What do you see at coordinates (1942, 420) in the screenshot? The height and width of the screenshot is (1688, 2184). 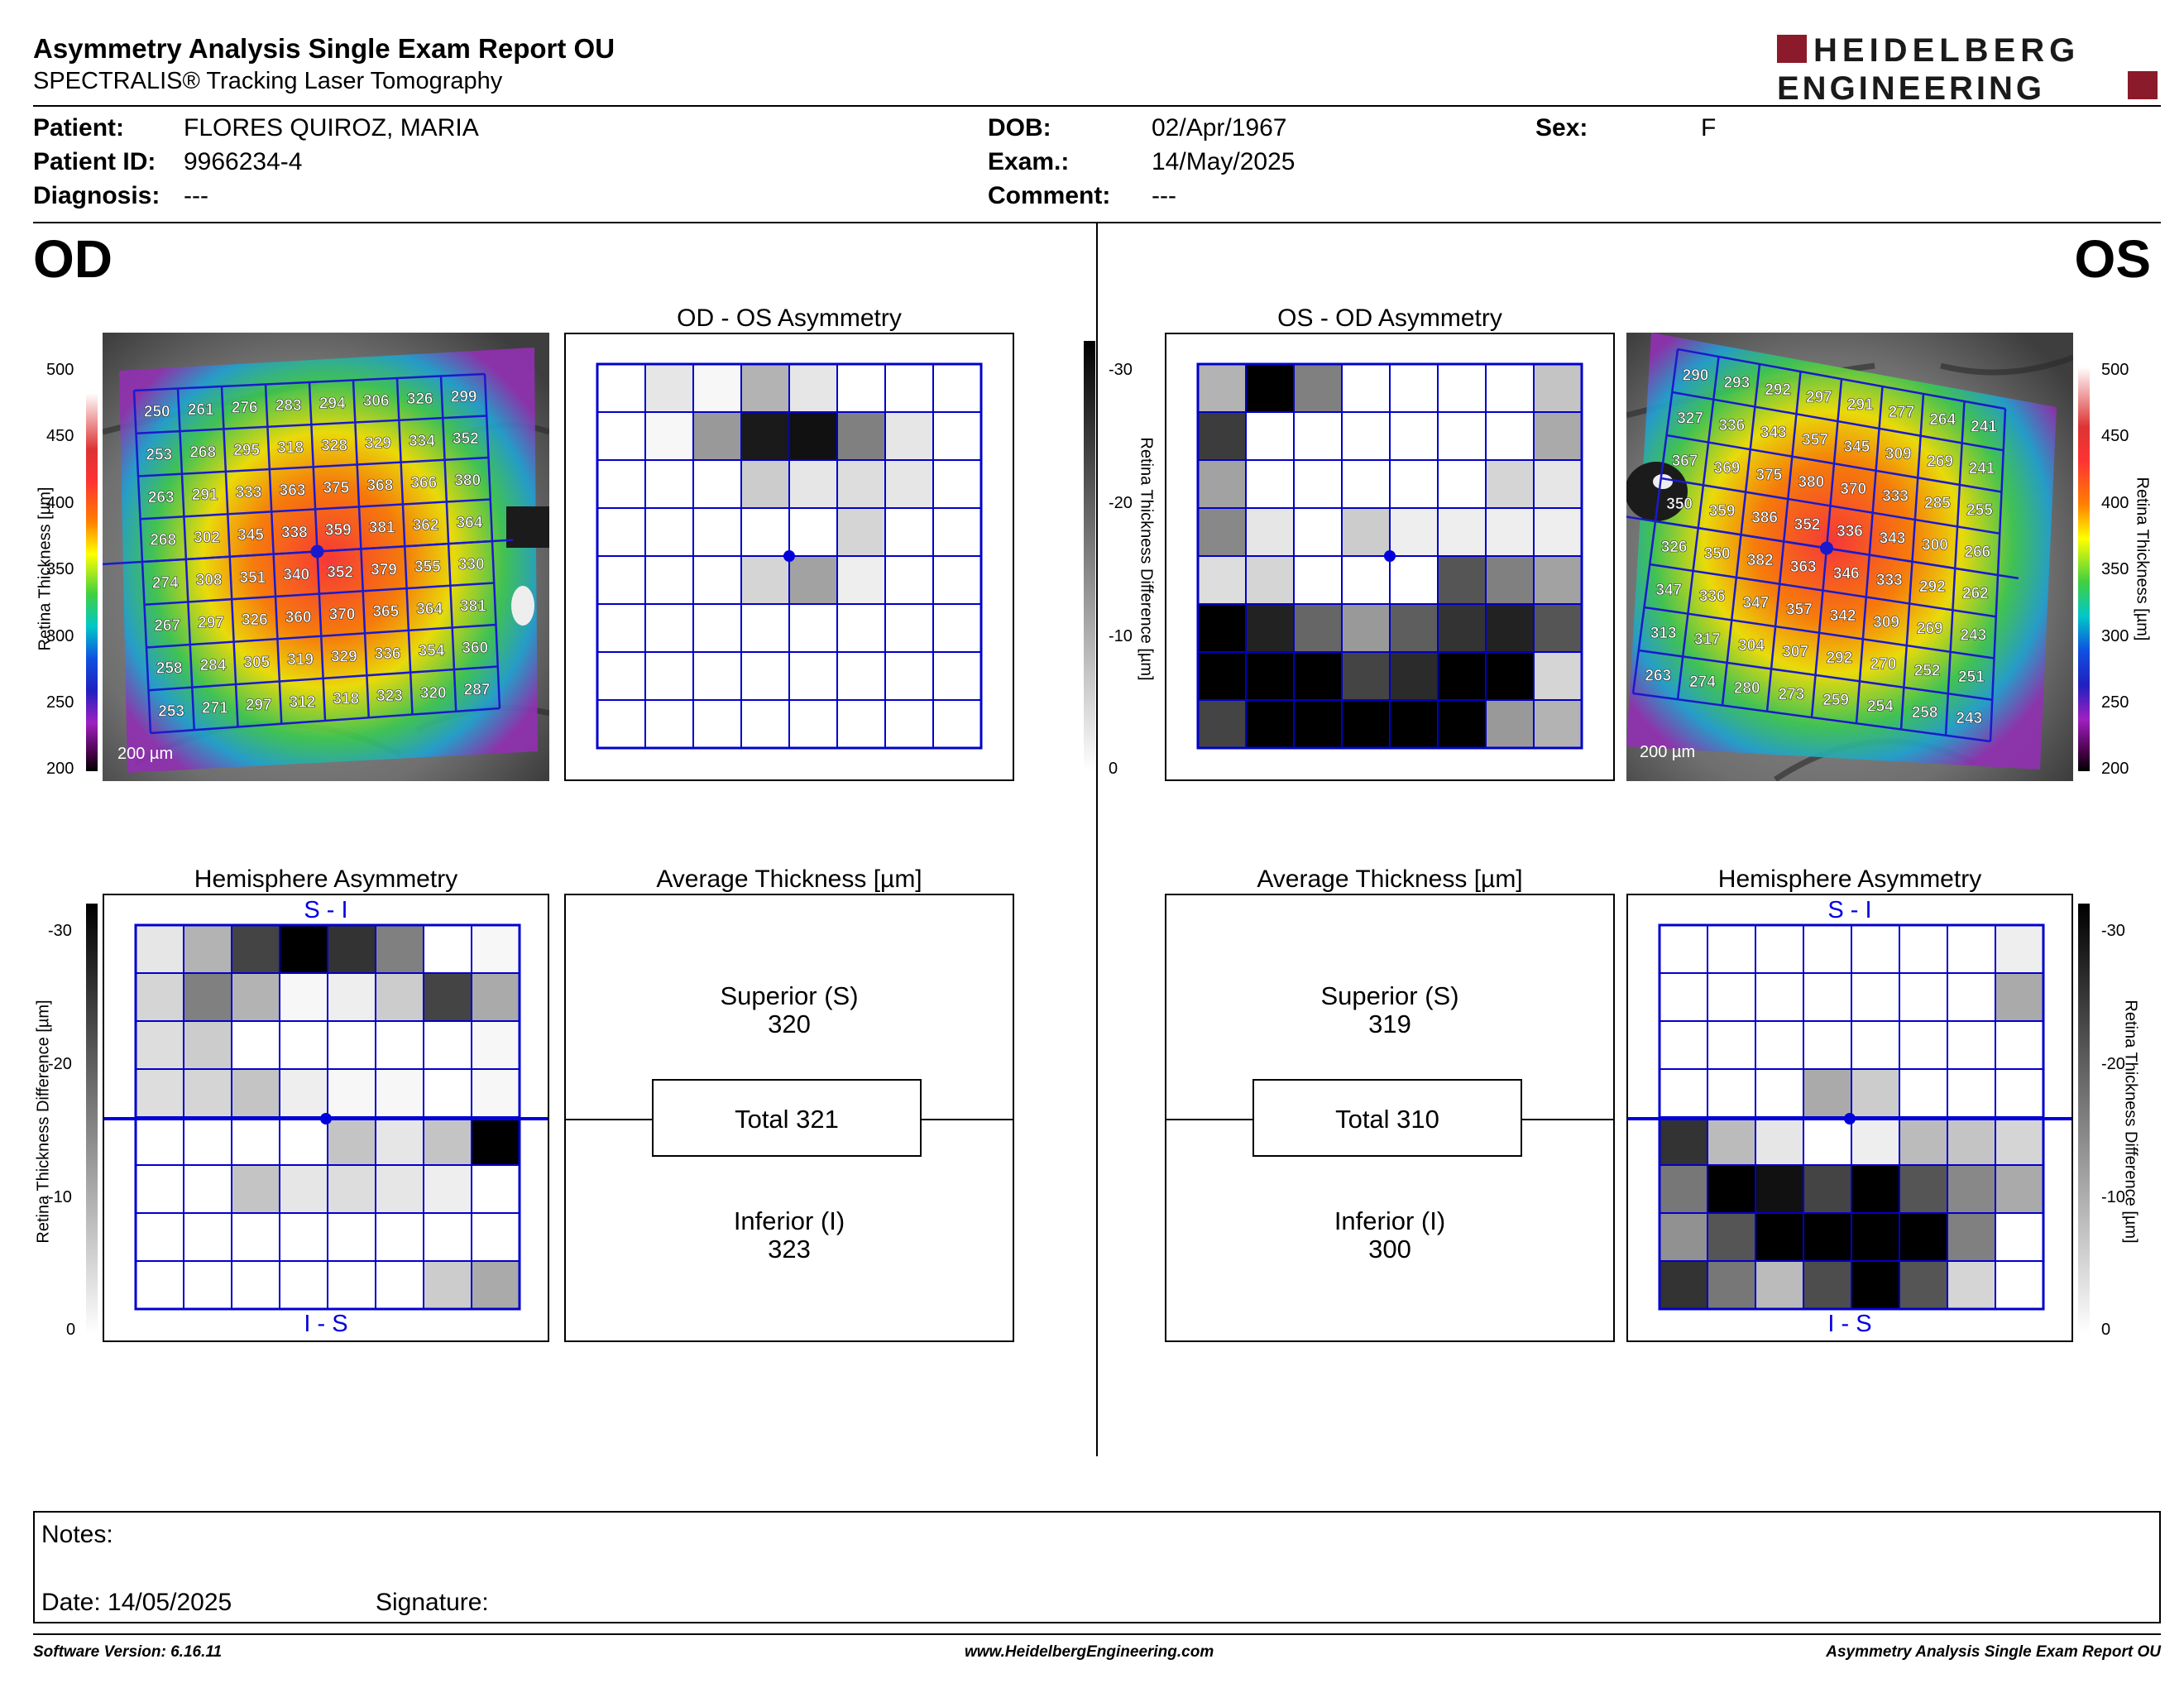 I see `os-thickness-value: 264` at bounding box center [1942, 420].